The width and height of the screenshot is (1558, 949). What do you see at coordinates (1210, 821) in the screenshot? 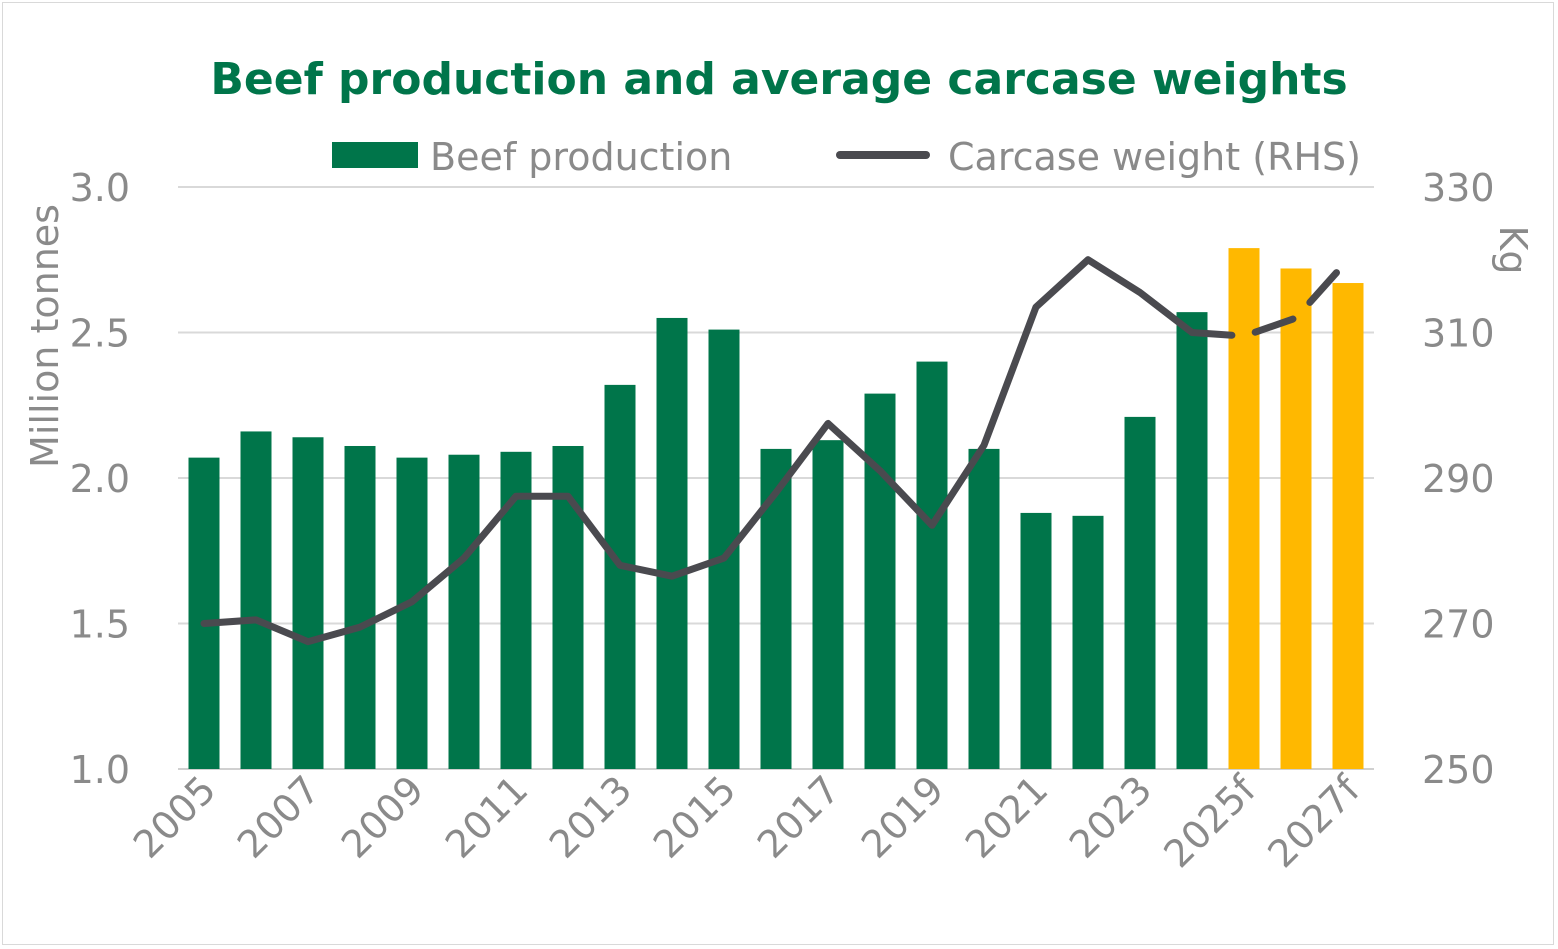
I see `x-tick-label: 2025f` at bounding box center [1210, 821].